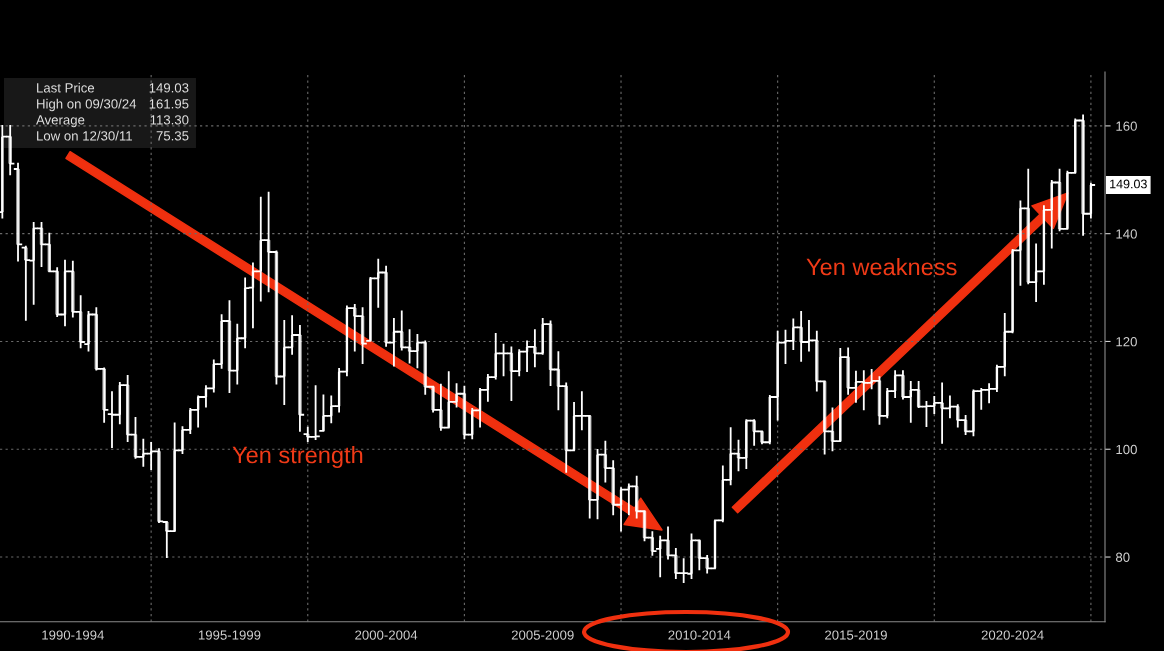 The image size is (1164, 651). What do you see at coordinates (1126, 342) in the screenshot?
I see `y-tick-label: 120` at bounding box center [1126, 342].